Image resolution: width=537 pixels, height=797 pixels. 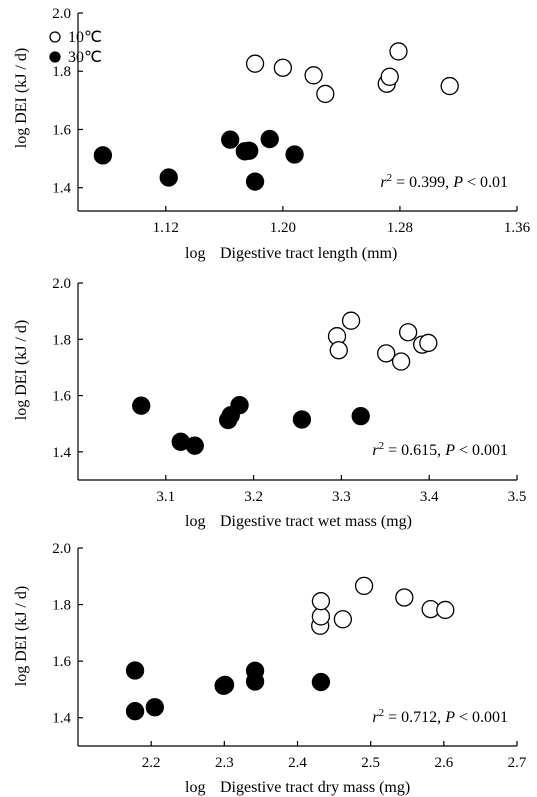 What do you see at coordinates (283, 228) in the screenshot?
I see `panel-length-xtick-label-1: 1.20` at bounding box center [283, 228].